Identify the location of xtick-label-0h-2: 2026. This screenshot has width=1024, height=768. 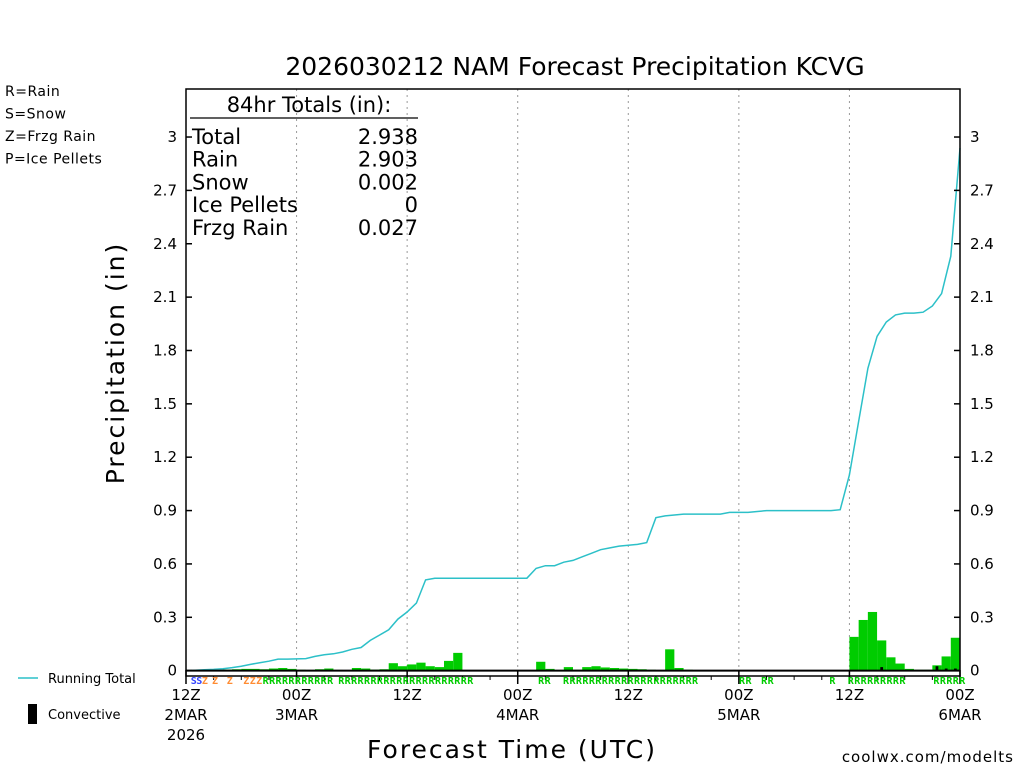
(186, 735).